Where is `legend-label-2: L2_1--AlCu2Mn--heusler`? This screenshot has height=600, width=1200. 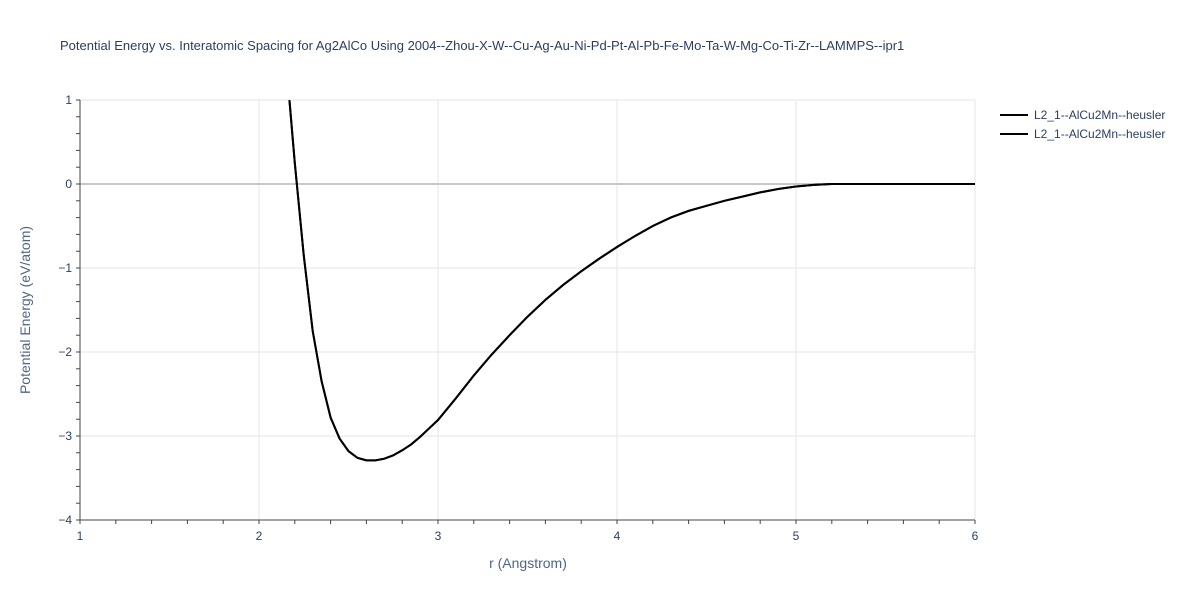 legend-label-2: L2_1--AlCu2Mn--heusler is located at coordinates (1099, 134).